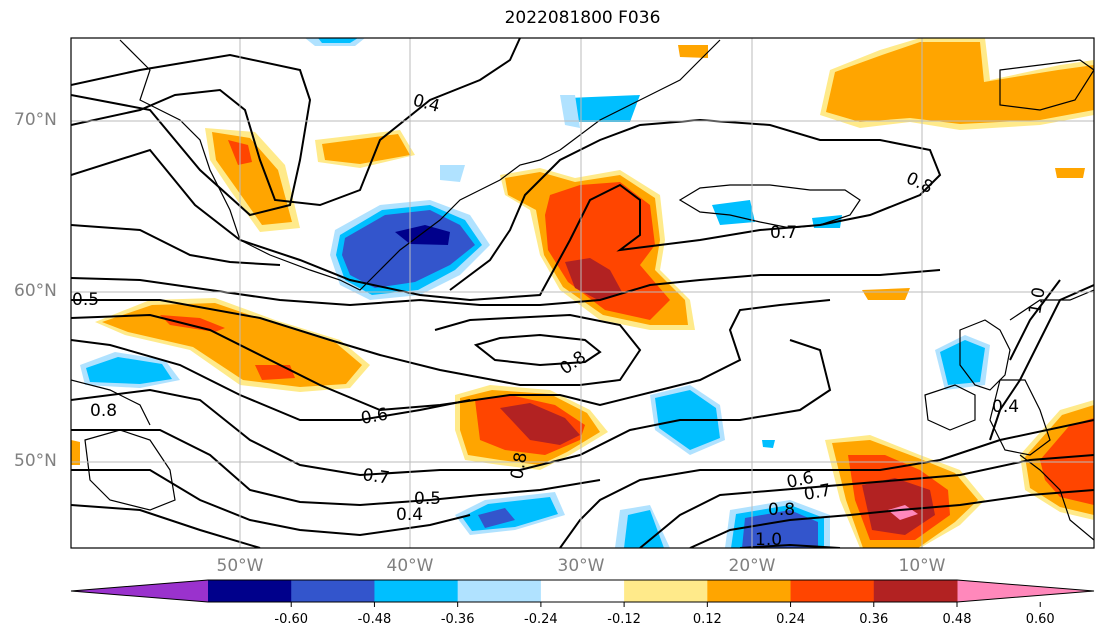 The height and width of the screenshot is (641, 1105). What do you see at coordinates (1056, 497) in the screenshot?
I see `coastline-france` at bounding box center [1056, 497].